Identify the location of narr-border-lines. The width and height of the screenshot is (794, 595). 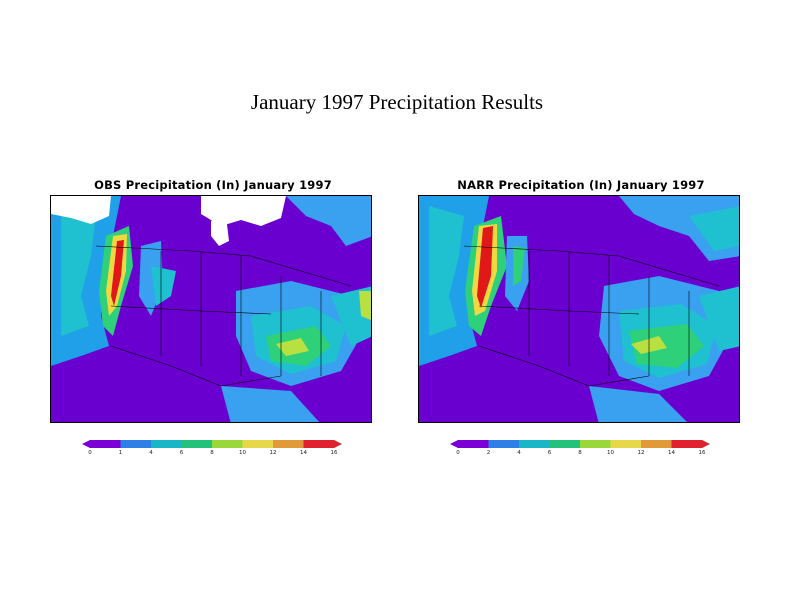
(591, 316).